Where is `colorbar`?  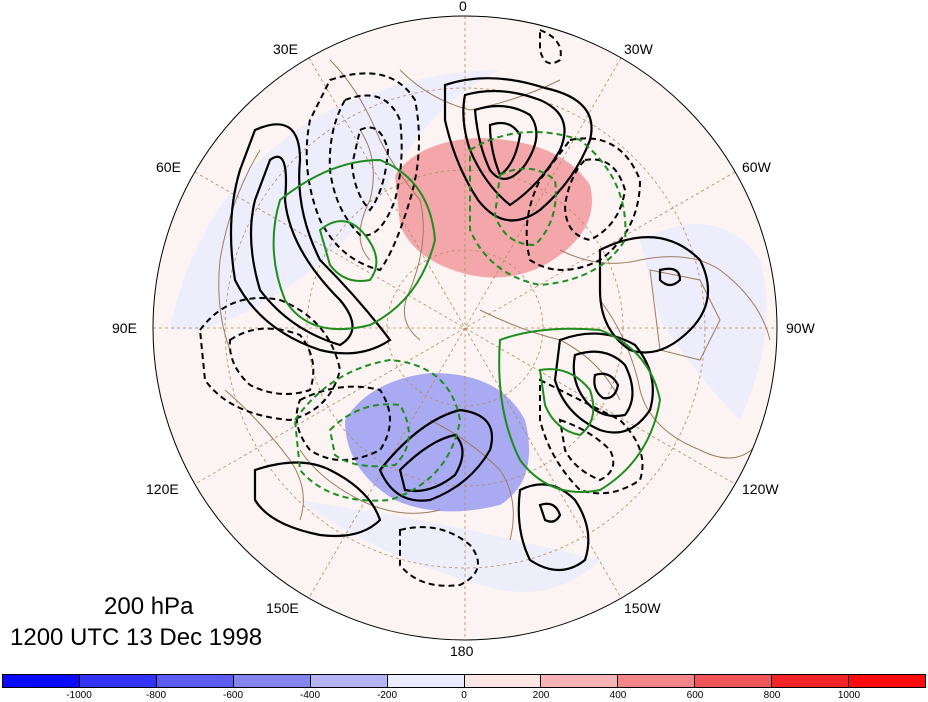 colorbar is located at coordinates (464, 681).